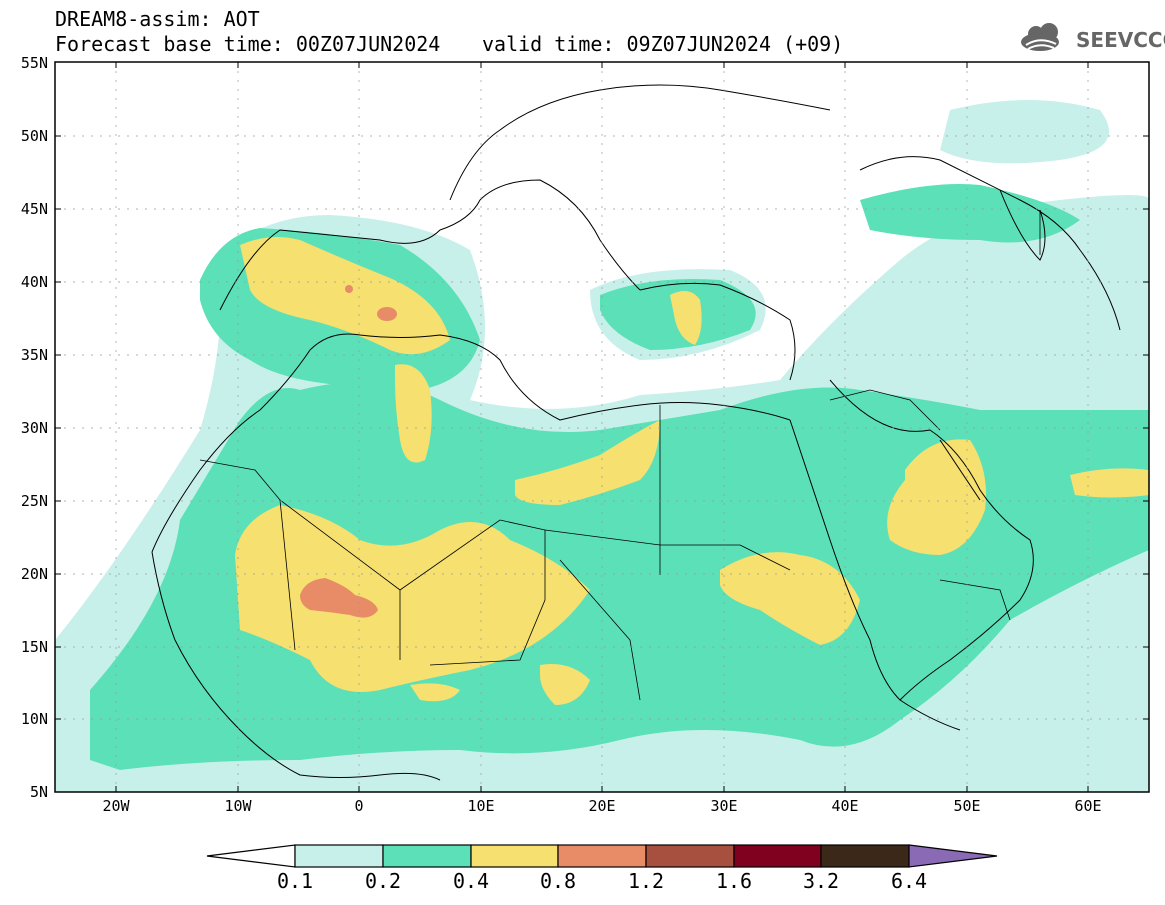 The width and height of the screenshot is (1165, 905). I want to click on lat-label: 45N, so click(34, 209).